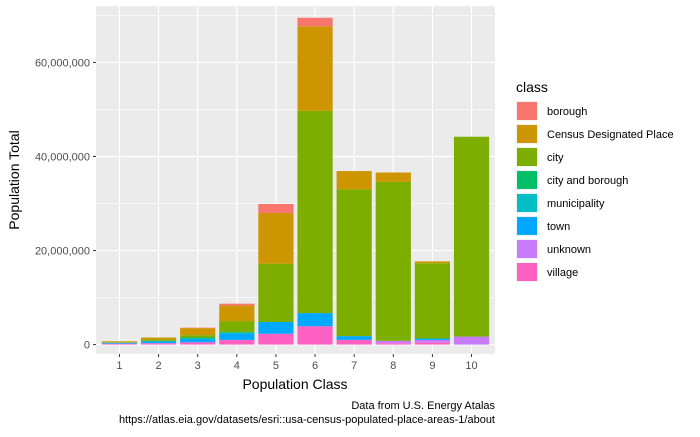  What do you see at coordinates (562, 273) in the screenshot?
I see `legend-label: village` at bounding box center [562, 273].